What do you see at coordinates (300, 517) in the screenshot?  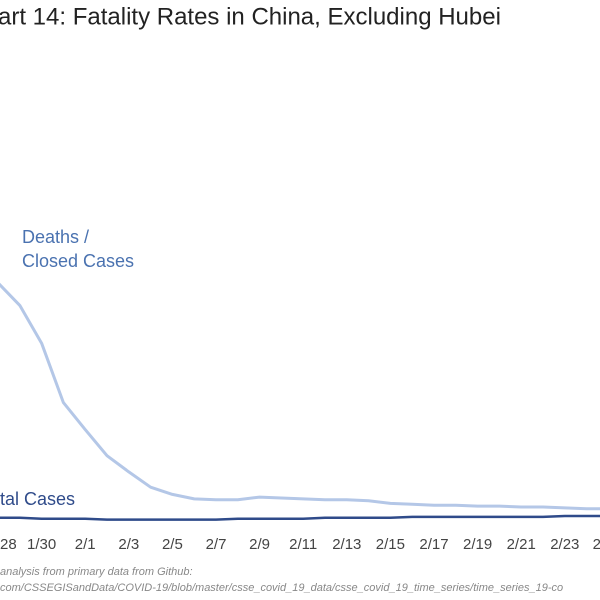 I see `series-line` at bounding box center [300, 517].